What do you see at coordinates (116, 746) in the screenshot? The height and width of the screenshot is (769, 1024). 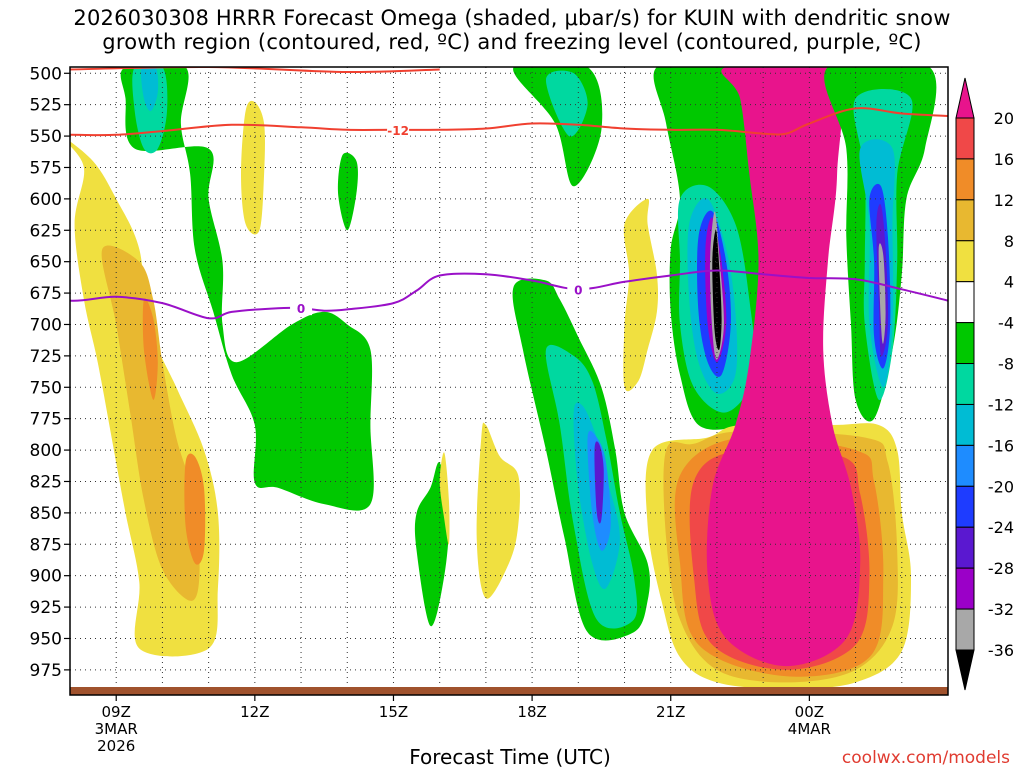 I see `x-tick-year-09Z: 2026` at bounding box center [116, 746].